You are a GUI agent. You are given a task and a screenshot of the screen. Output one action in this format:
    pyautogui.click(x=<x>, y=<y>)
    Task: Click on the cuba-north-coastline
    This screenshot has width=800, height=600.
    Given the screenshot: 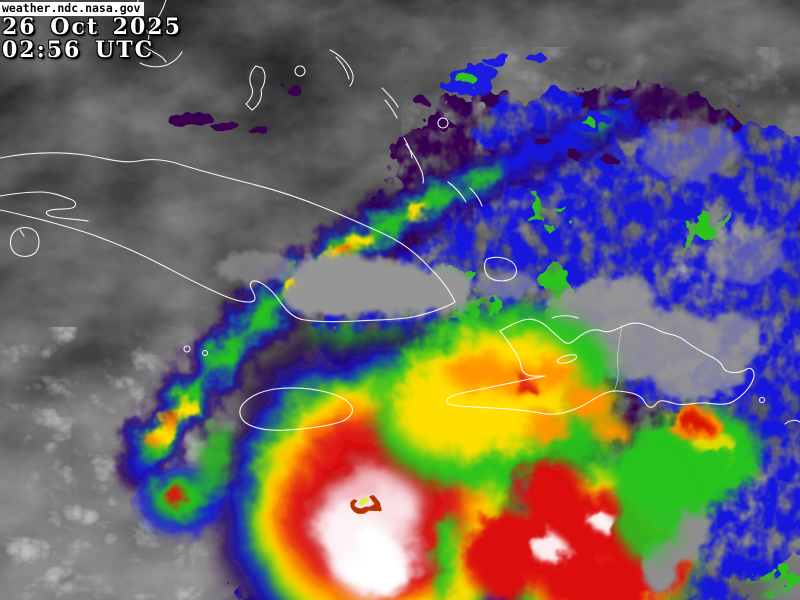 What is the action you would take?
    pyautogui.click(x=228, y=227)
    